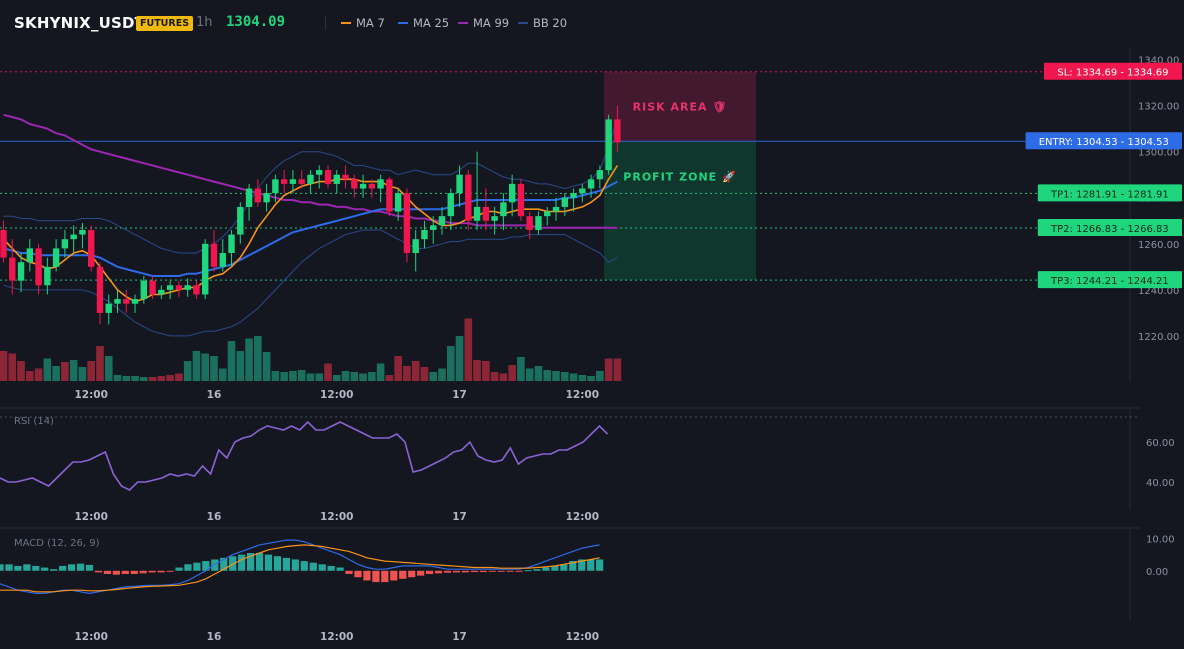  I want to click on bb20-swatch, so click(523, 23).